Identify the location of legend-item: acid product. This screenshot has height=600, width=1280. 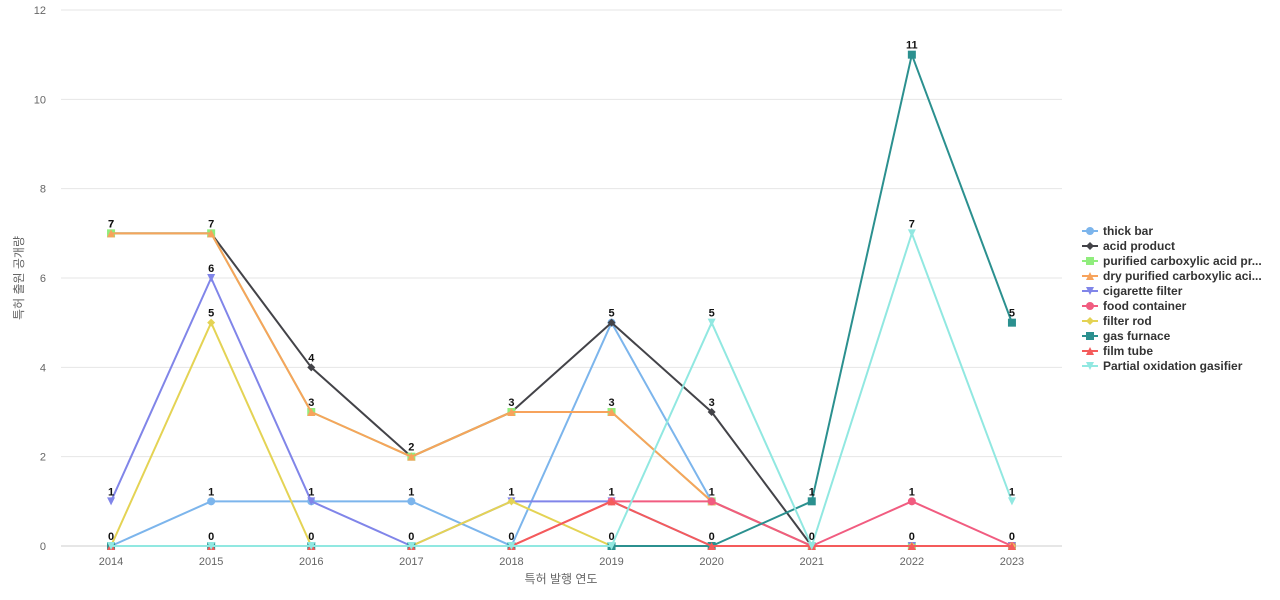
(1128, 246).